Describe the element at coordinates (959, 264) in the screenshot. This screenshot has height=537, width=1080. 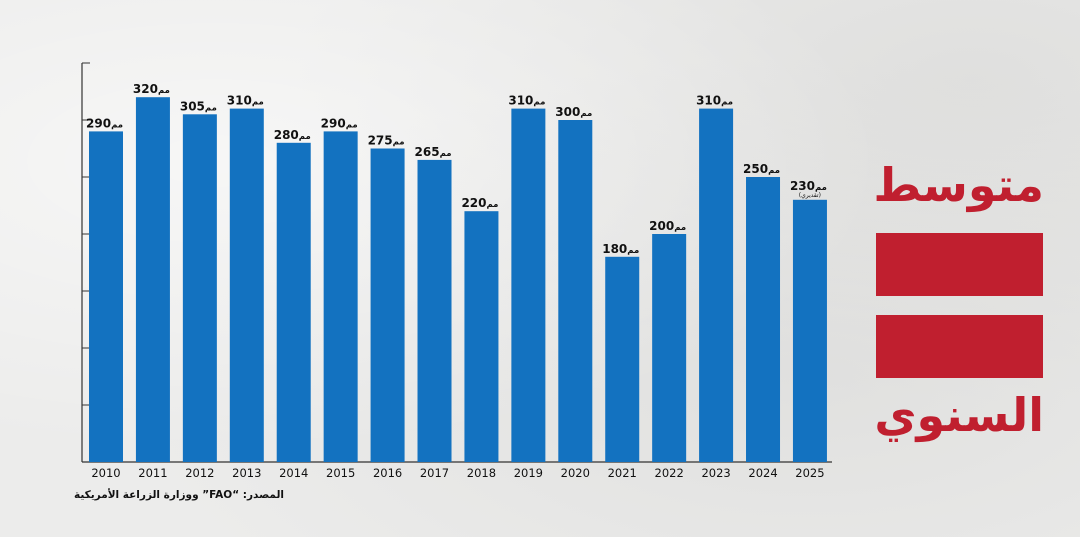
I see `title-red-block-top` at that location.